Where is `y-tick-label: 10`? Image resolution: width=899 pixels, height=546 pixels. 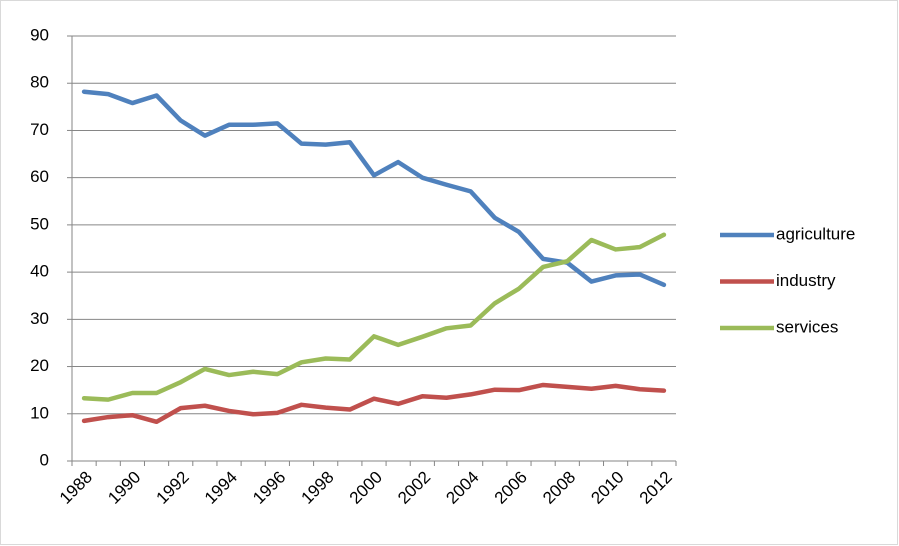 y-tick-label: 10 is located at coordinates (39, 412).